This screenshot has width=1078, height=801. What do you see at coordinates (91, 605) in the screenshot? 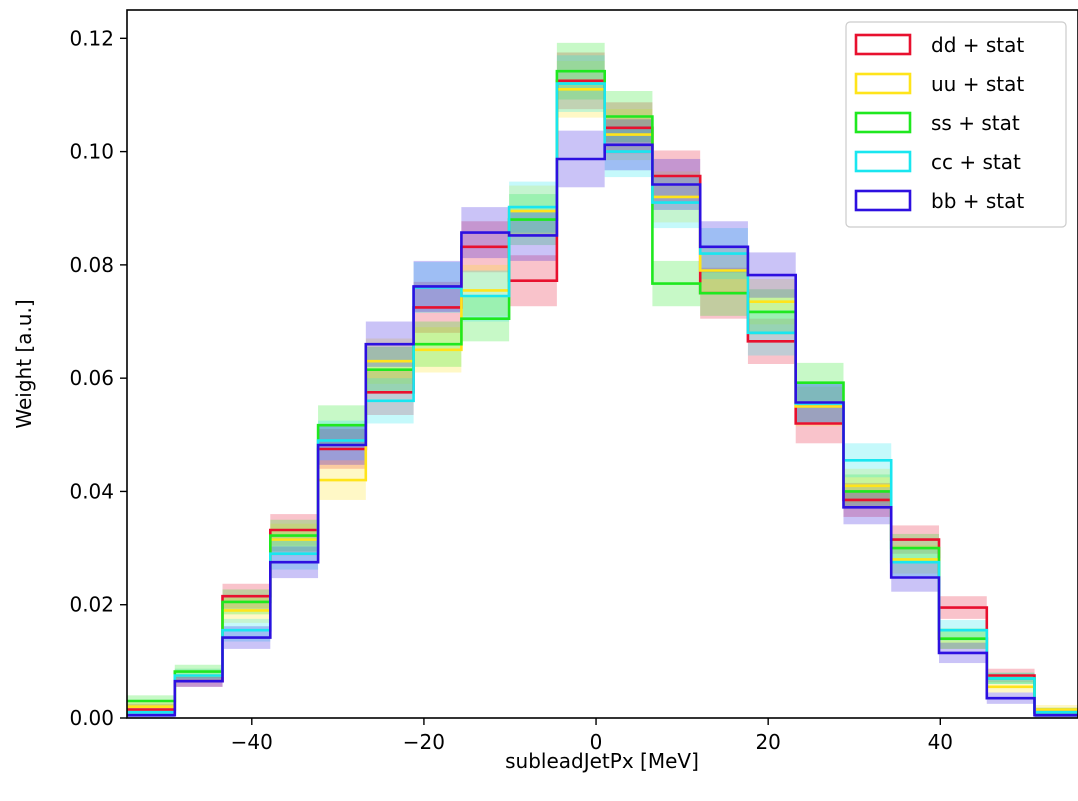
I see `y-tick-label: 0.02` at bounding box center [91, 605].